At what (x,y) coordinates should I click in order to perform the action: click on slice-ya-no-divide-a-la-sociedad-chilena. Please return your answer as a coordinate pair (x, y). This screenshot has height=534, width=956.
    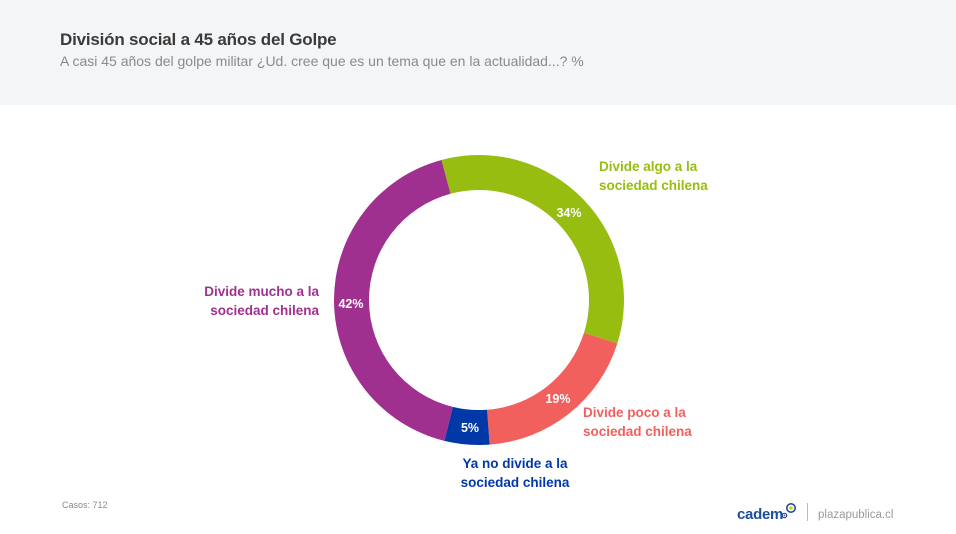
    Looking at the image, I should click on (467, 425).